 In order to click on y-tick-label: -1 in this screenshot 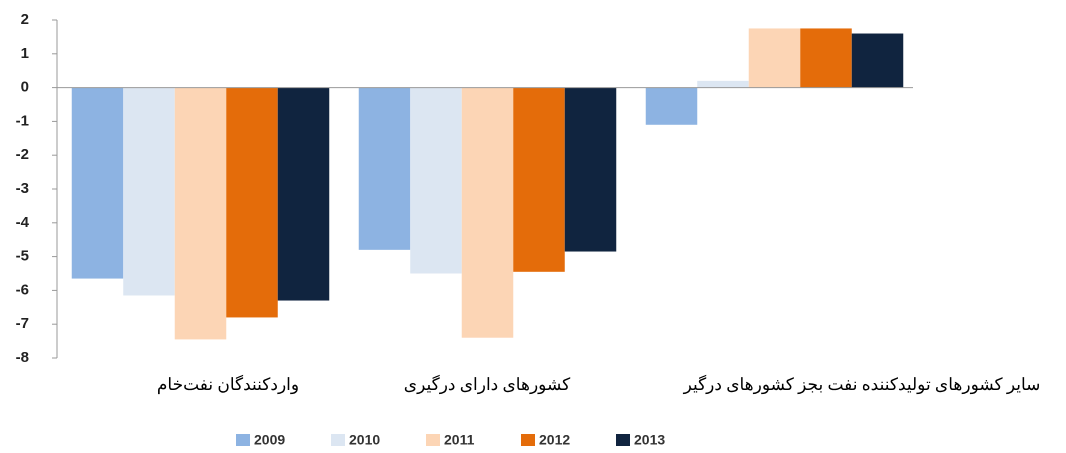, I will do `click(22, 120)`.